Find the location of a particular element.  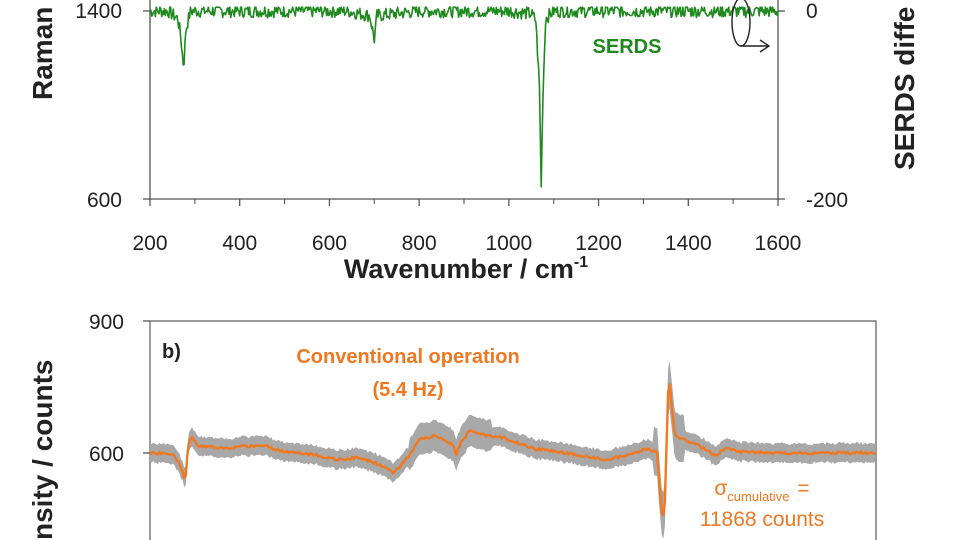

panel-a-right-axis-title: SERDS diffe is located at coordinates (904, 88).